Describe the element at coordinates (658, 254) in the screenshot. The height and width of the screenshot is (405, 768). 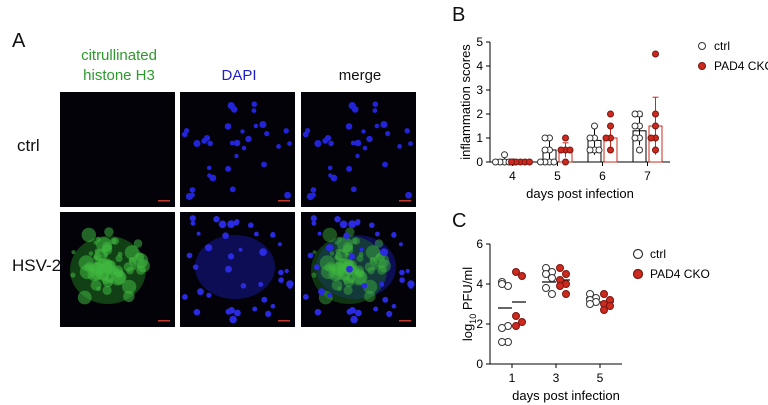
I see `legend-label: ctrl` at that location.